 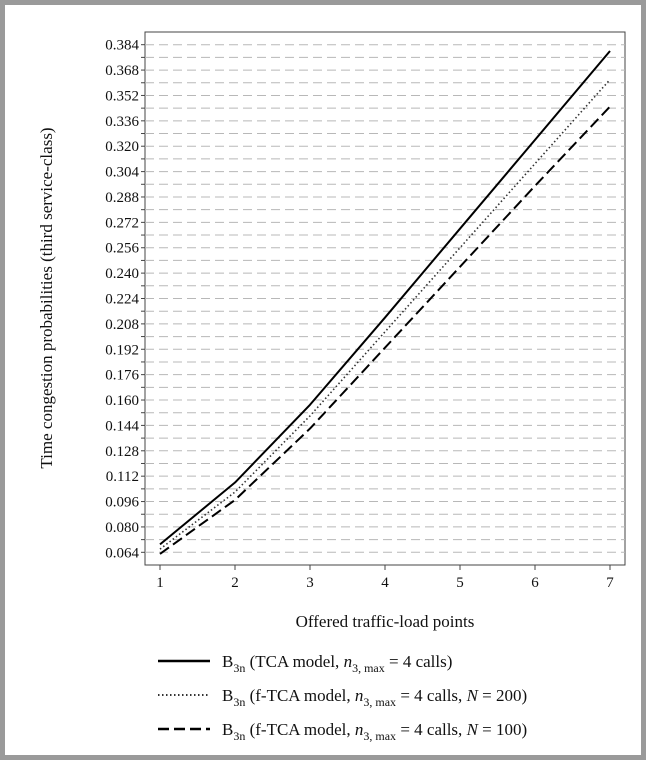 I want to click on y-tick-label: 0.336, so click(x=122, y=122).